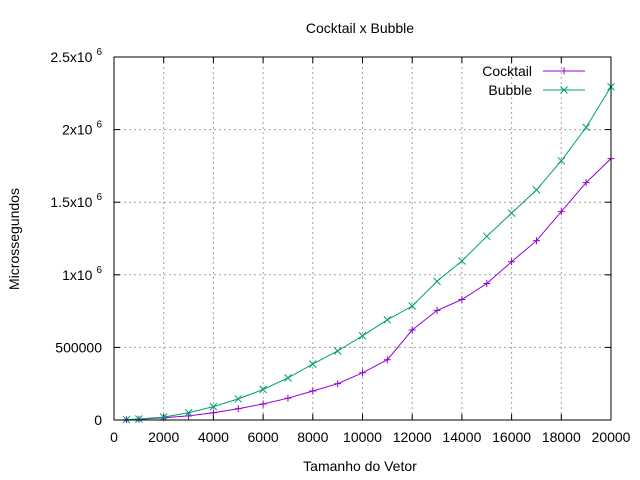 The image size is (640, 480). Describe the element at coordinates (362, 437) in the screenshot. I see `x-tick-label: 10000` at that location.